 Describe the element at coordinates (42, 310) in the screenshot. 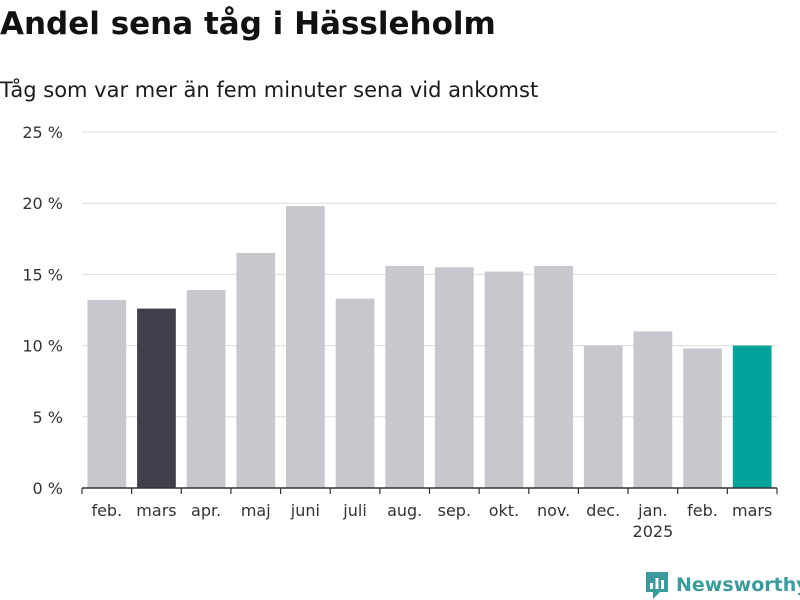

I see `y-axis-tick-labels: 0 % 5 % 10 % 15 % 20 % 25 %` at that location.